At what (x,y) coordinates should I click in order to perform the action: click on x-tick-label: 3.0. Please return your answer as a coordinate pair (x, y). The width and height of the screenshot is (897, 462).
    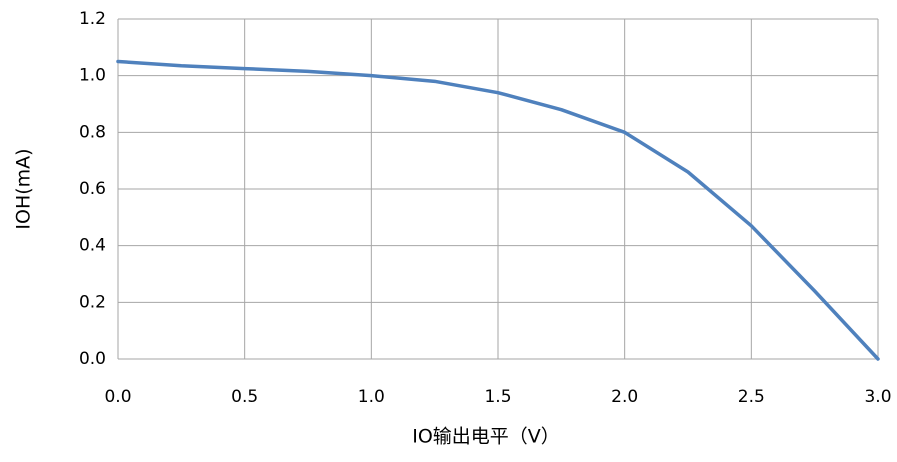
    Looking at the image, I should click on (877, 397).